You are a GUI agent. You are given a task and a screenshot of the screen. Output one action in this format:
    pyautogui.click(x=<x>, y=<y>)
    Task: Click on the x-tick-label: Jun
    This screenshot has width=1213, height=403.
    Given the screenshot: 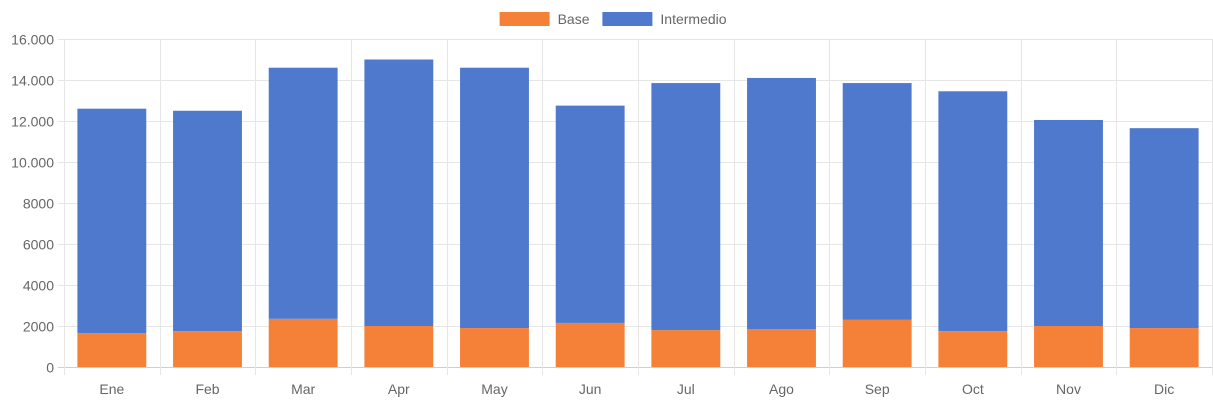 What is the action you would take?
    pyautogui.click(x=590, y=389)
    